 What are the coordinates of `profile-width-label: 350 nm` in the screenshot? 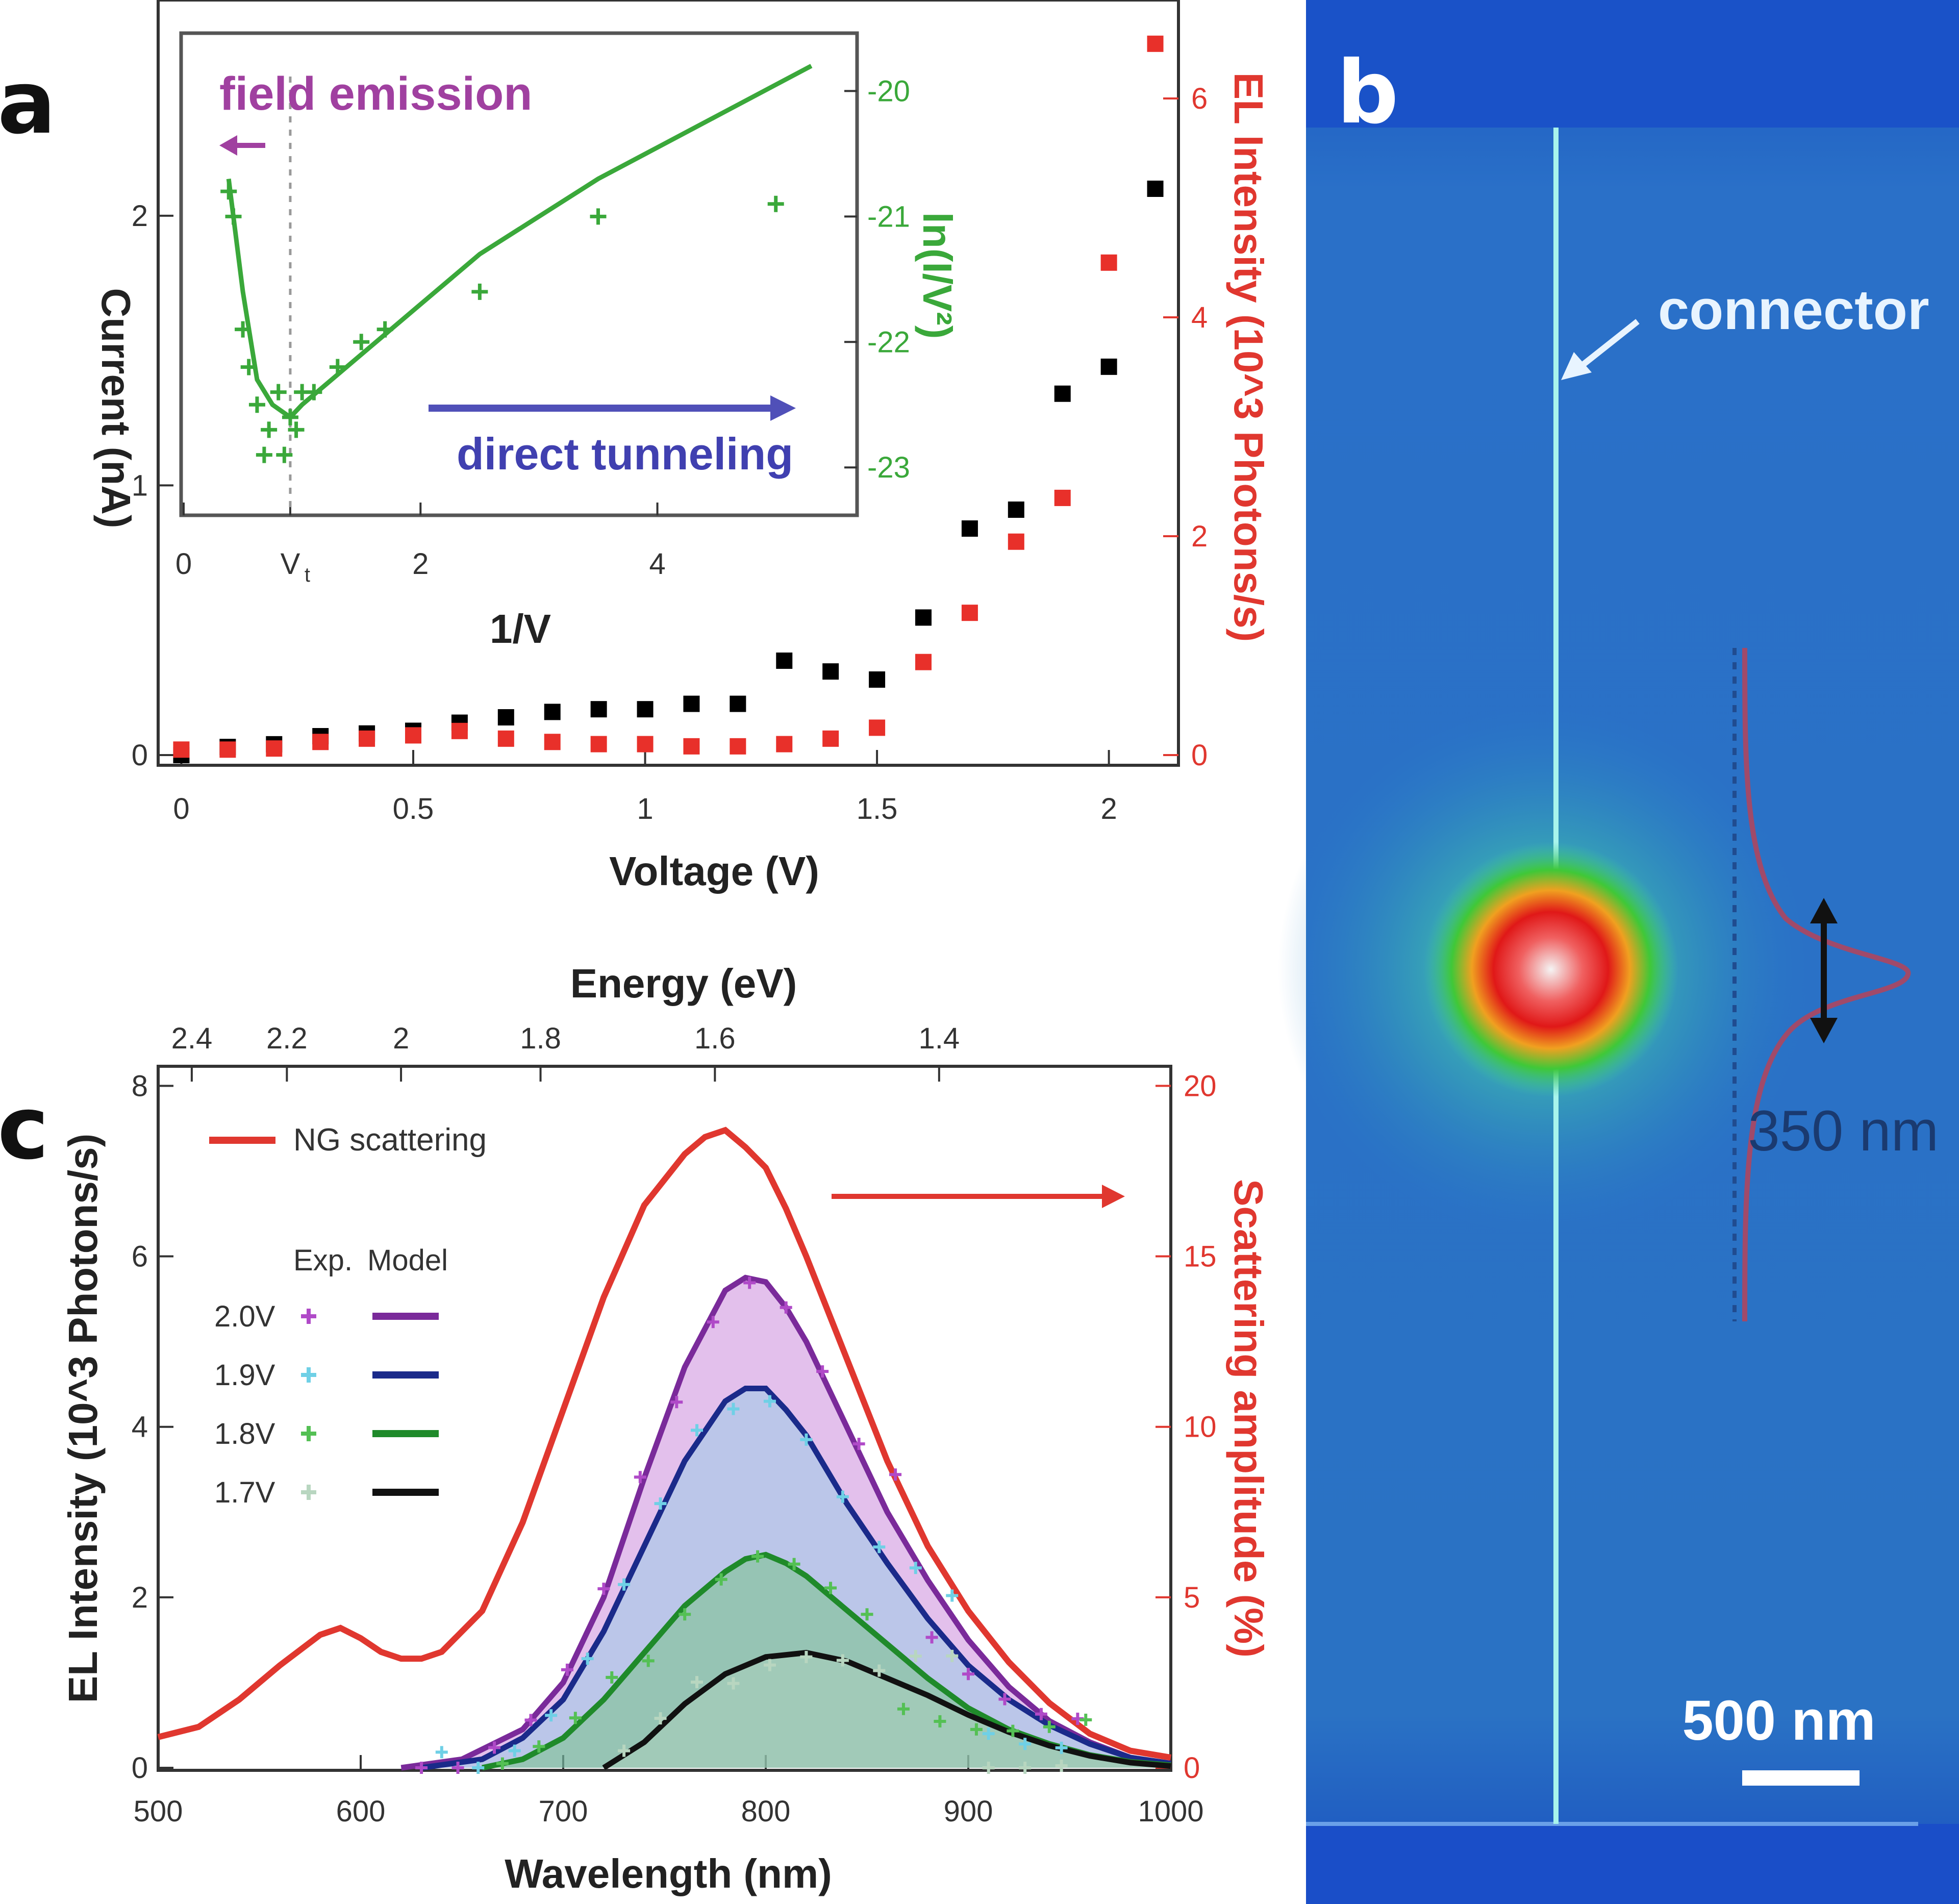 It's located at (1843, 1131).